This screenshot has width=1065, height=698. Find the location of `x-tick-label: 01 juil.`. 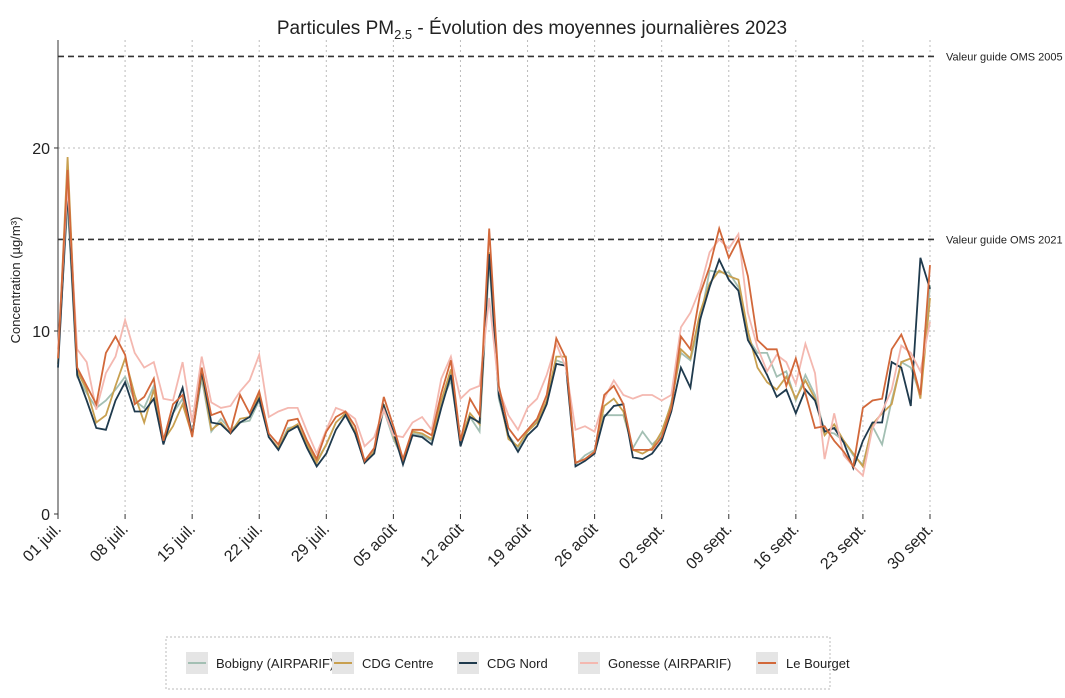

x-tick-label: 01 juil. is located at coordinates (42, 543).